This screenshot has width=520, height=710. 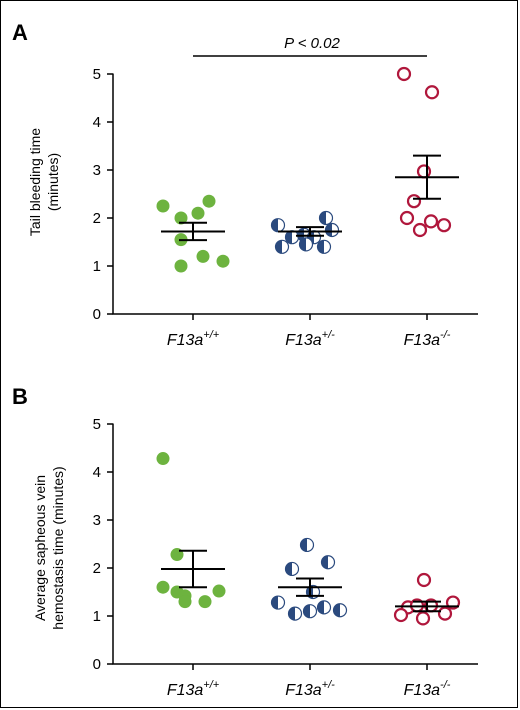 I want to click on p-value-label: P < 0.02, so click(x=312, y=43).